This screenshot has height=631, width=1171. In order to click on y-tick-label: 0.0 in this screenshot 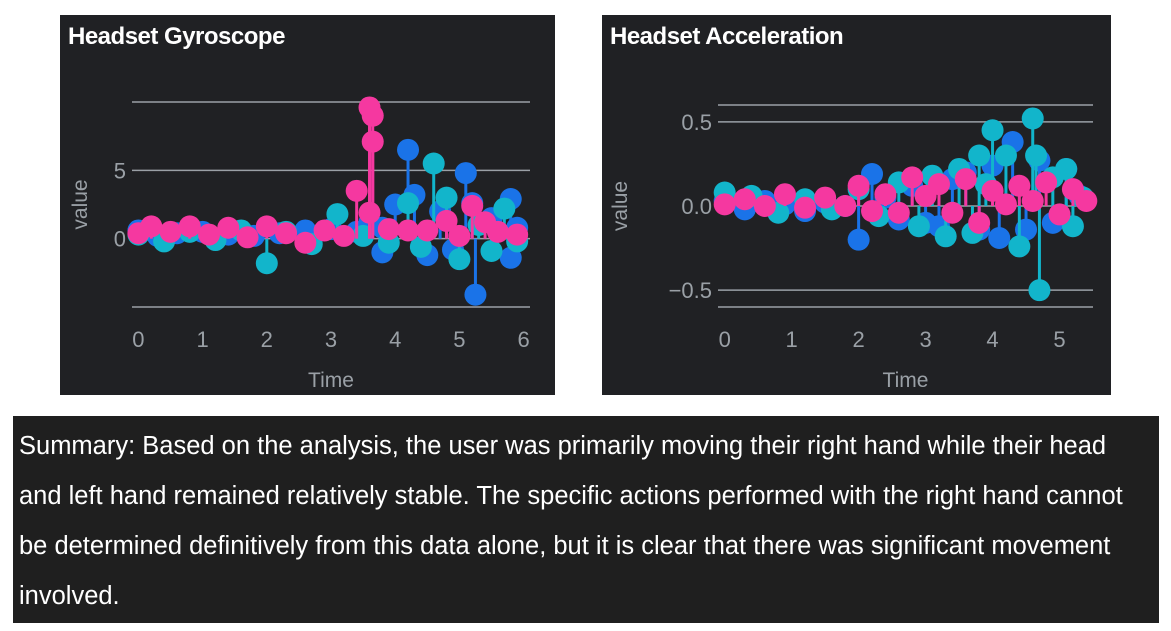, I will do `click(696, 206)`.